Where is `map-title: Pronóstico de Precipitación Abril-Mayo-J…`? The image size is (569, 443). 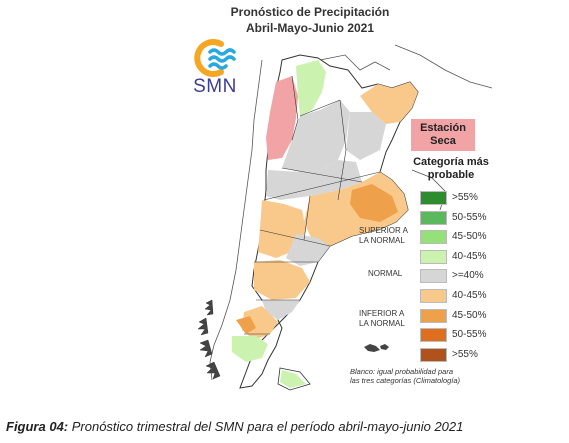
map-title: Pronóstico de Precipitación Abril-Mayo-J… is located at coordinates (310, 20).